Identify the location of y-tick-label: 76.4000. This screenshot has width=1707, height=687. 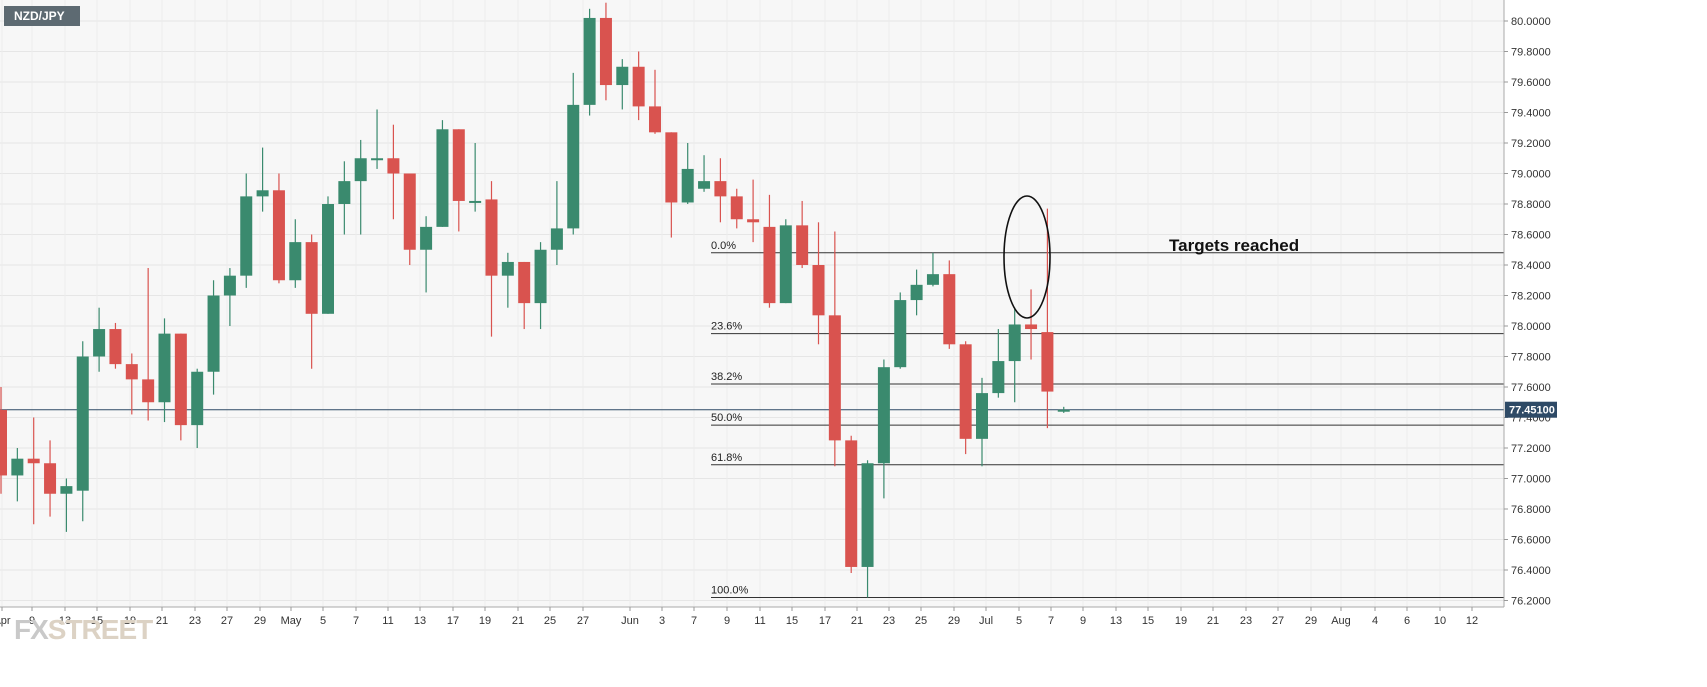
(1531, 571).